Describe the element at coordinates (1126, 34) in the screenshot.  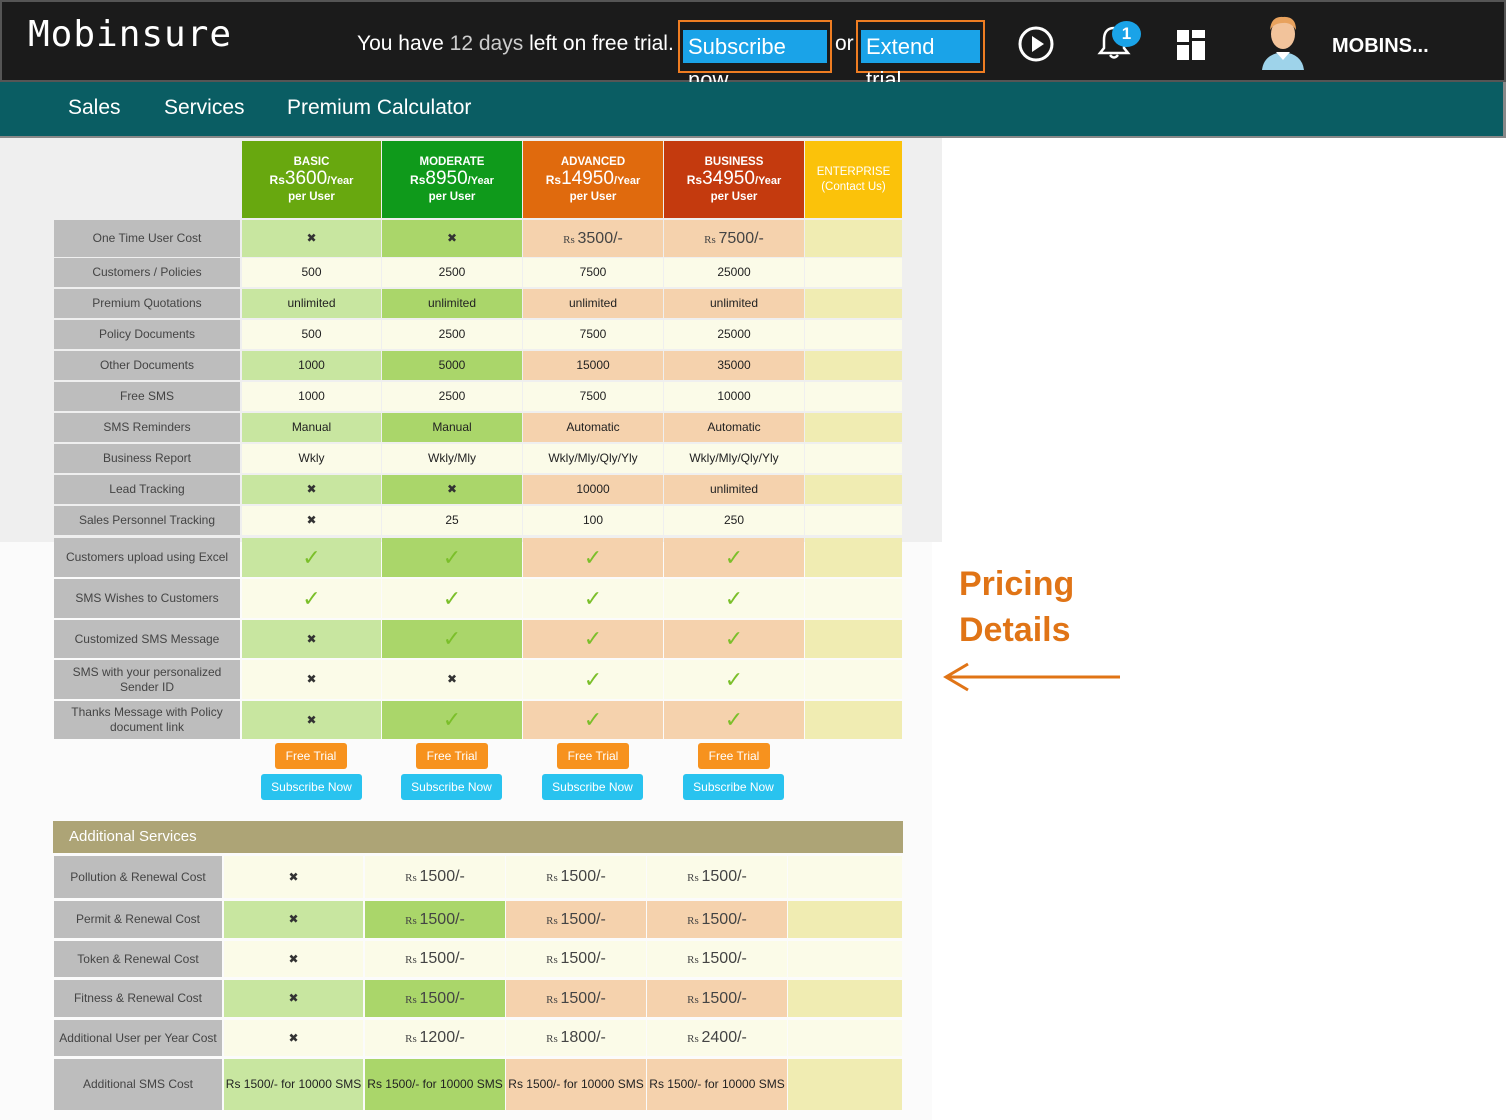
I see `notification-badge: 1` at that location.